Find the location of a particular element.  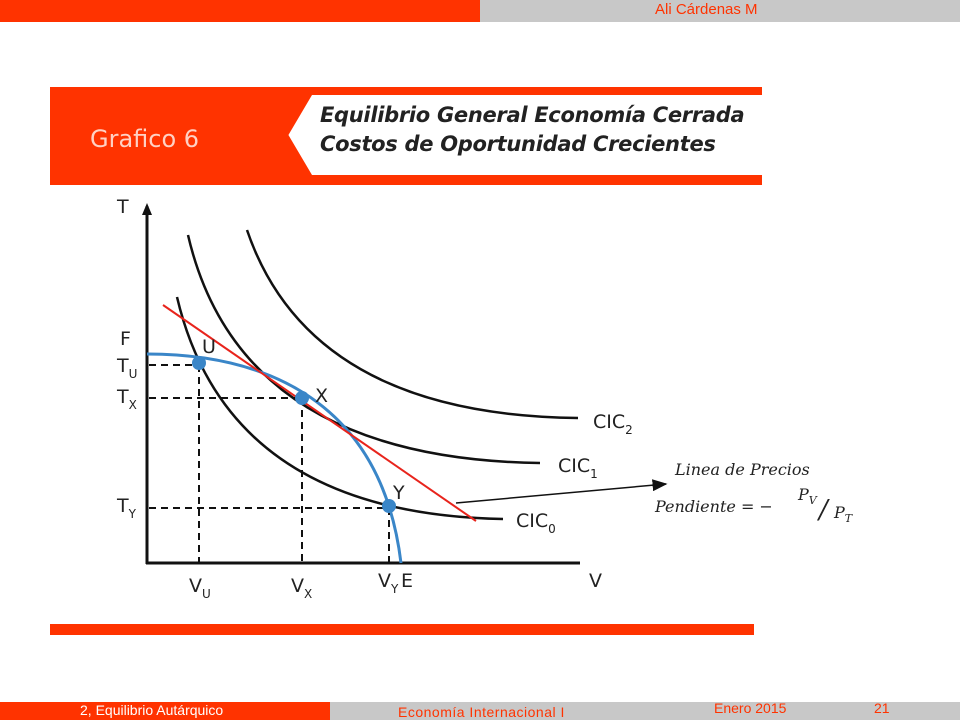

vy-label: VY is located at coordinates (388, 583).